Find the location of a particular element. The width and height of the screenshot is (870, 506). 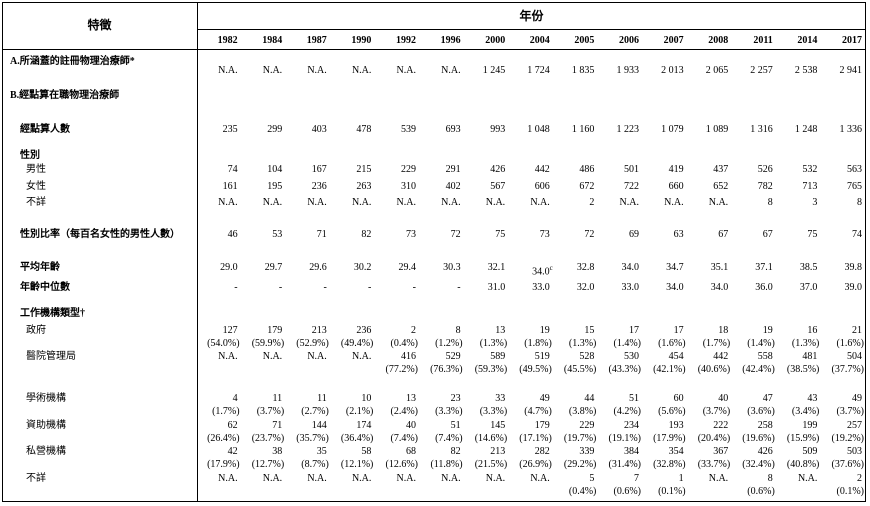

cell-value: 29.7 is located at coordinates (273, 267).